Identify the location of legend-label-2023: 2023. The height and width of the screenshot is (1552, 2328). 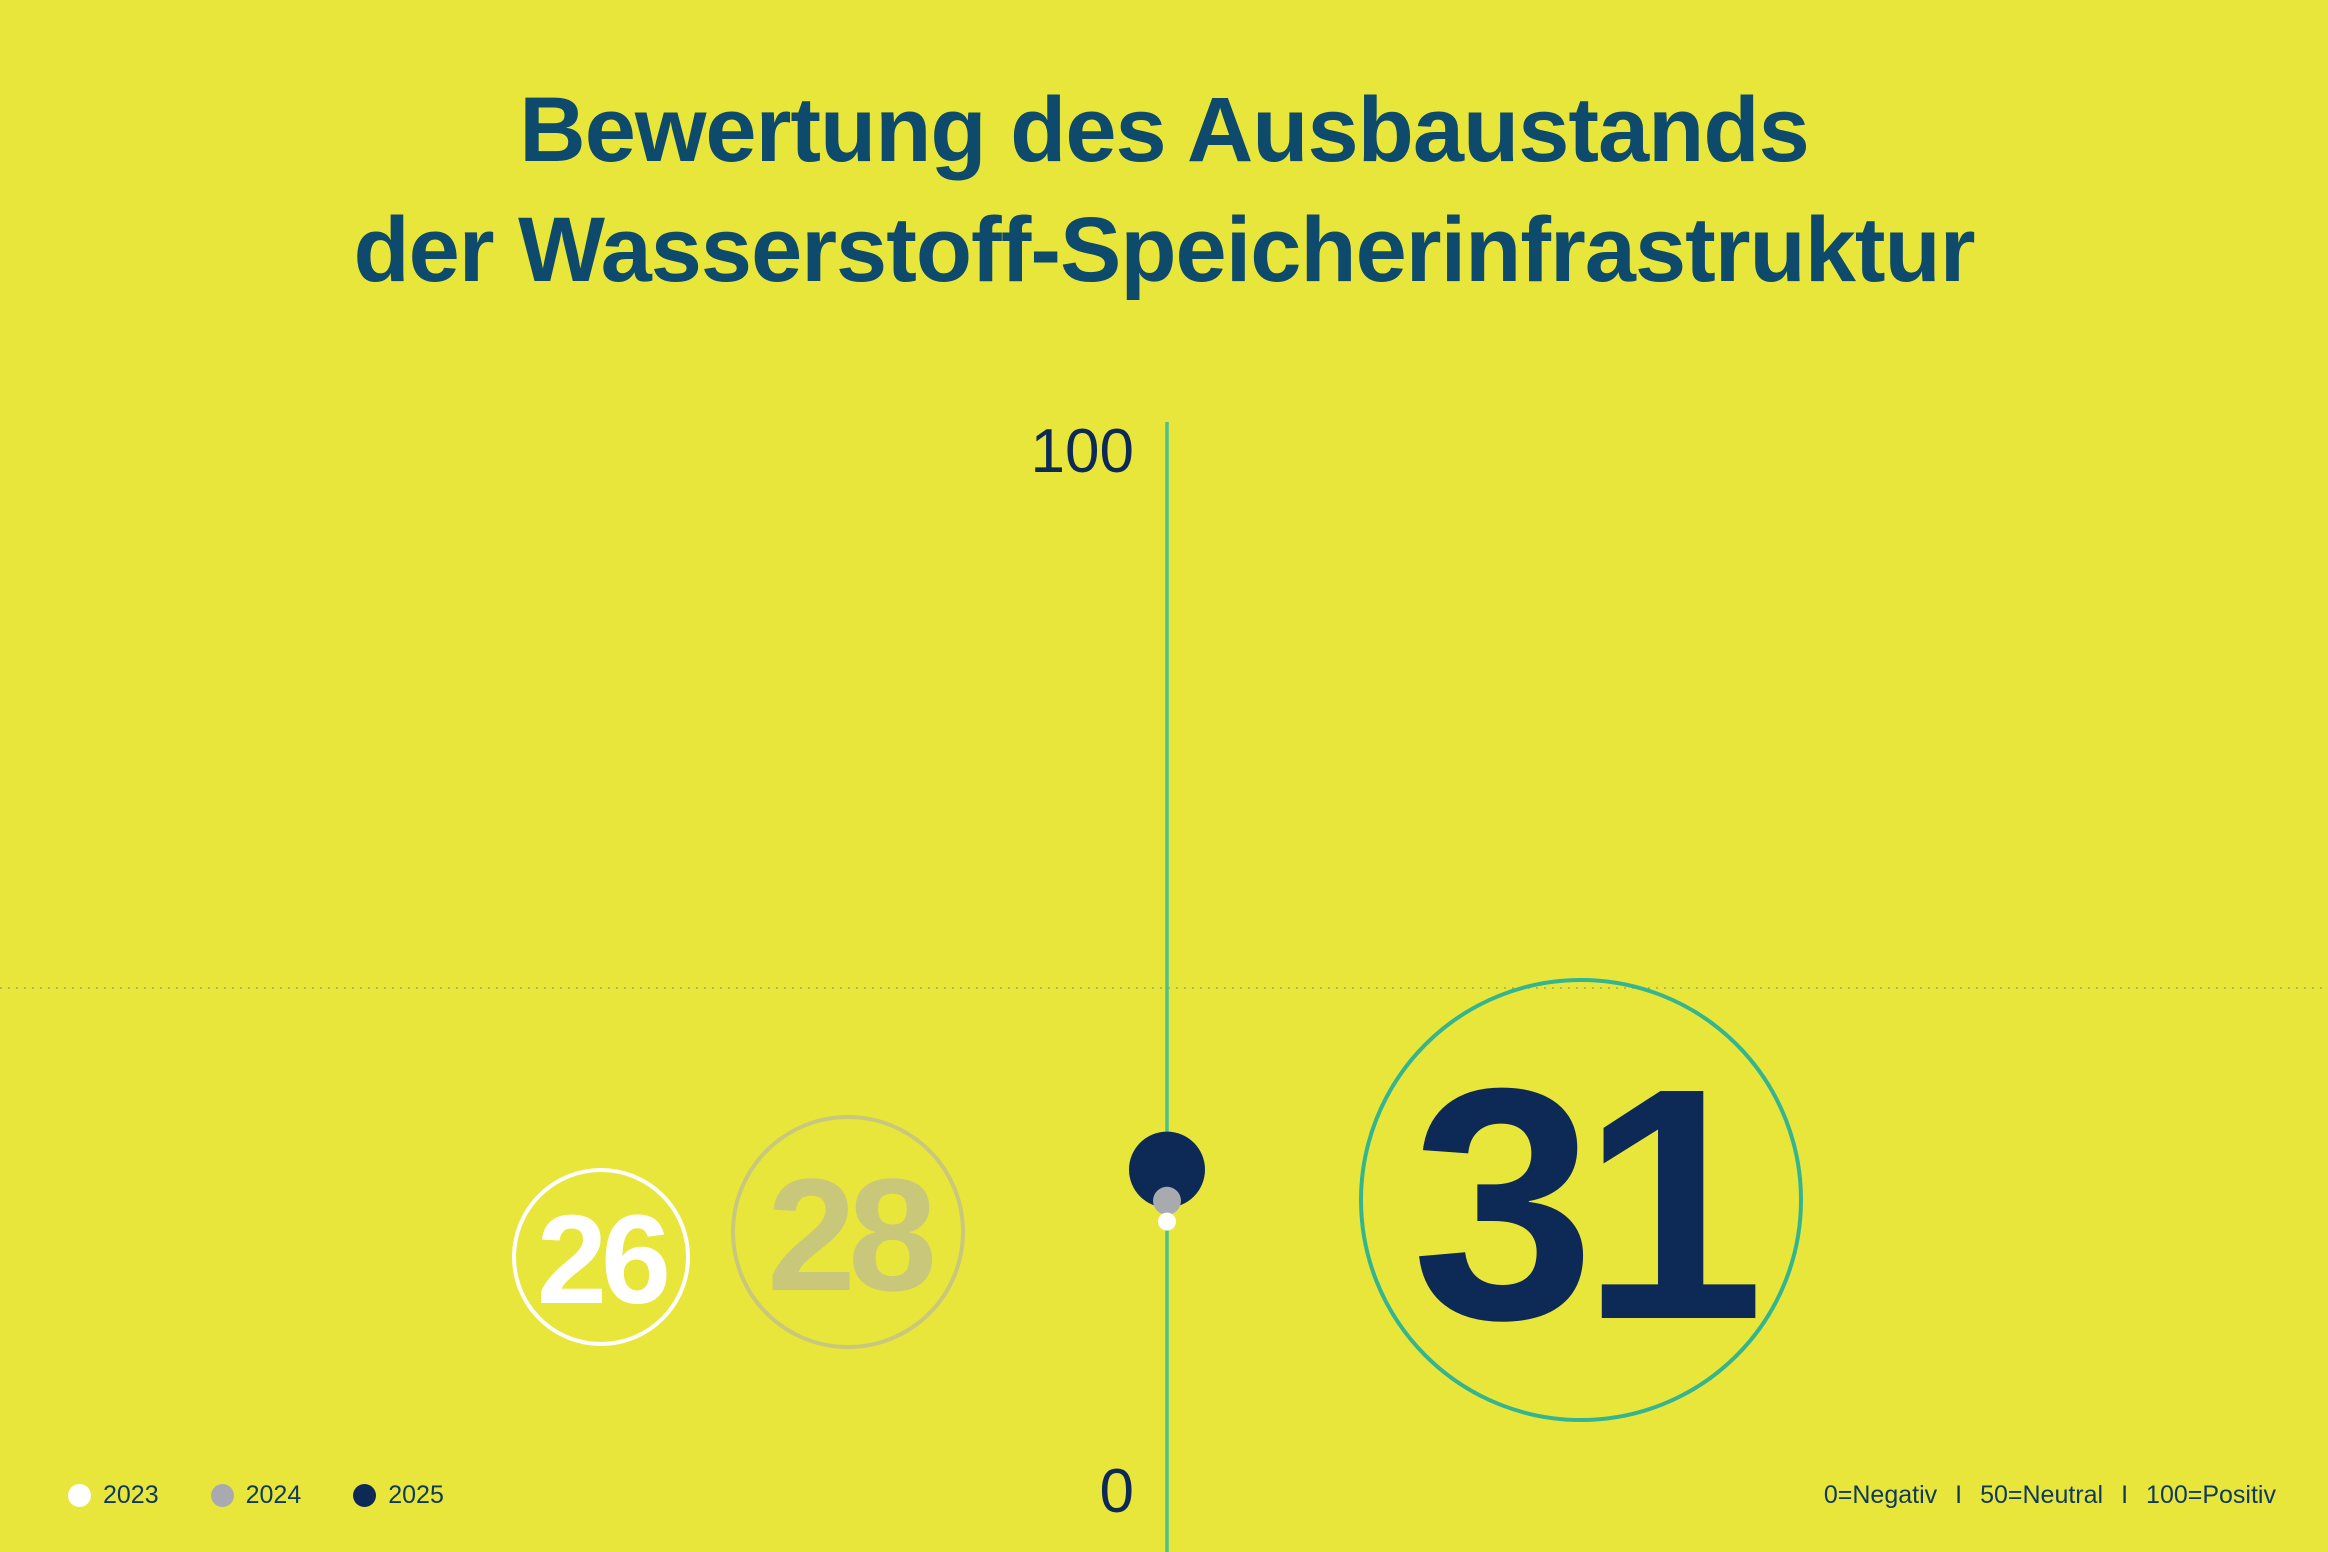
(131, 1494).